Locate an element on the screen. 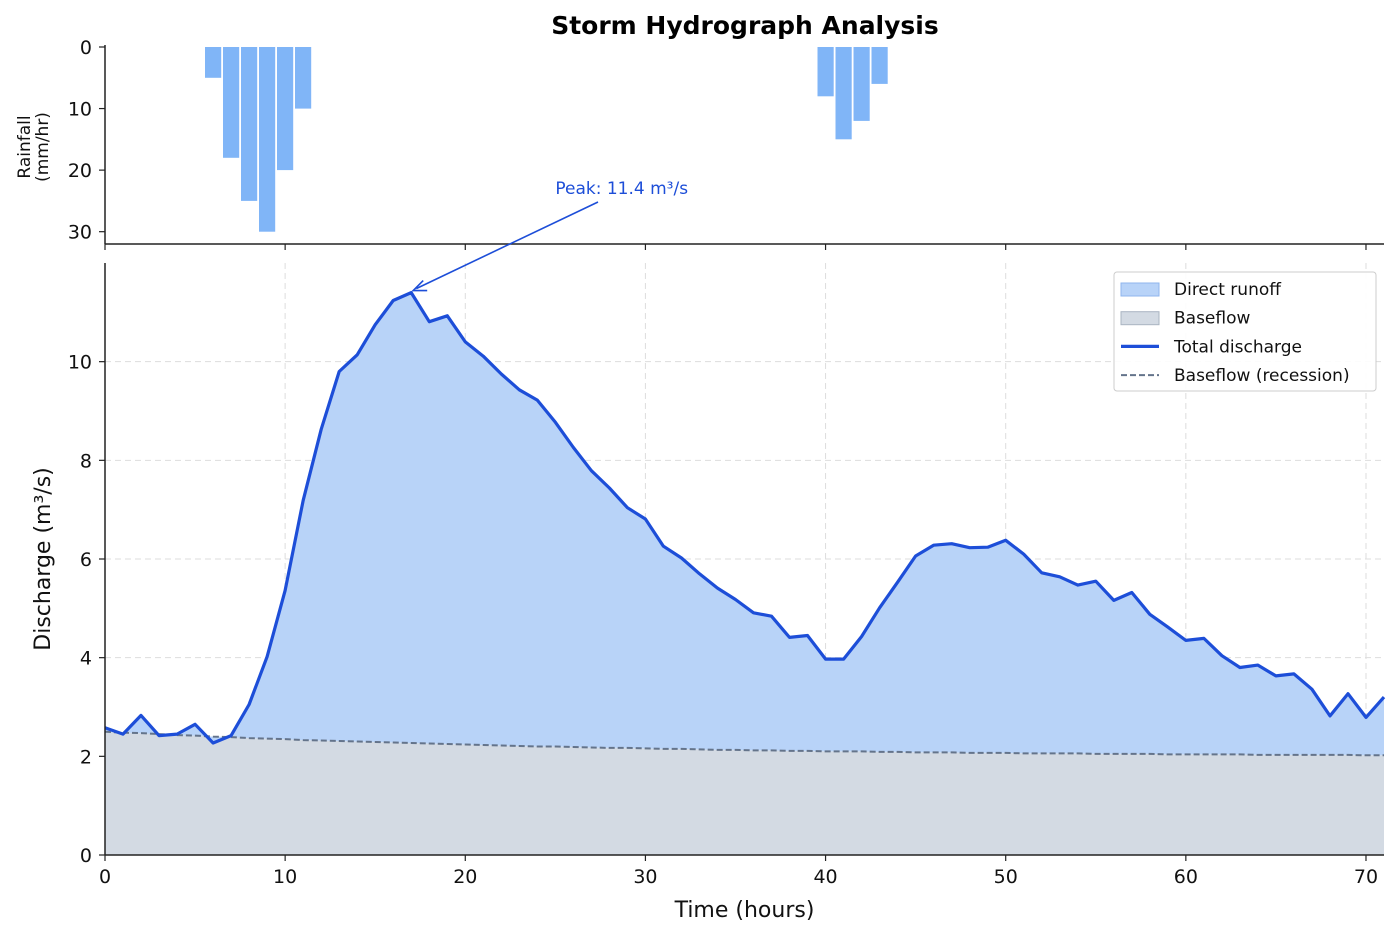 The height and width of the screenshot is (936, 1399). rainfall-y-tick-label: 30 is located at coordinates (80, 233).